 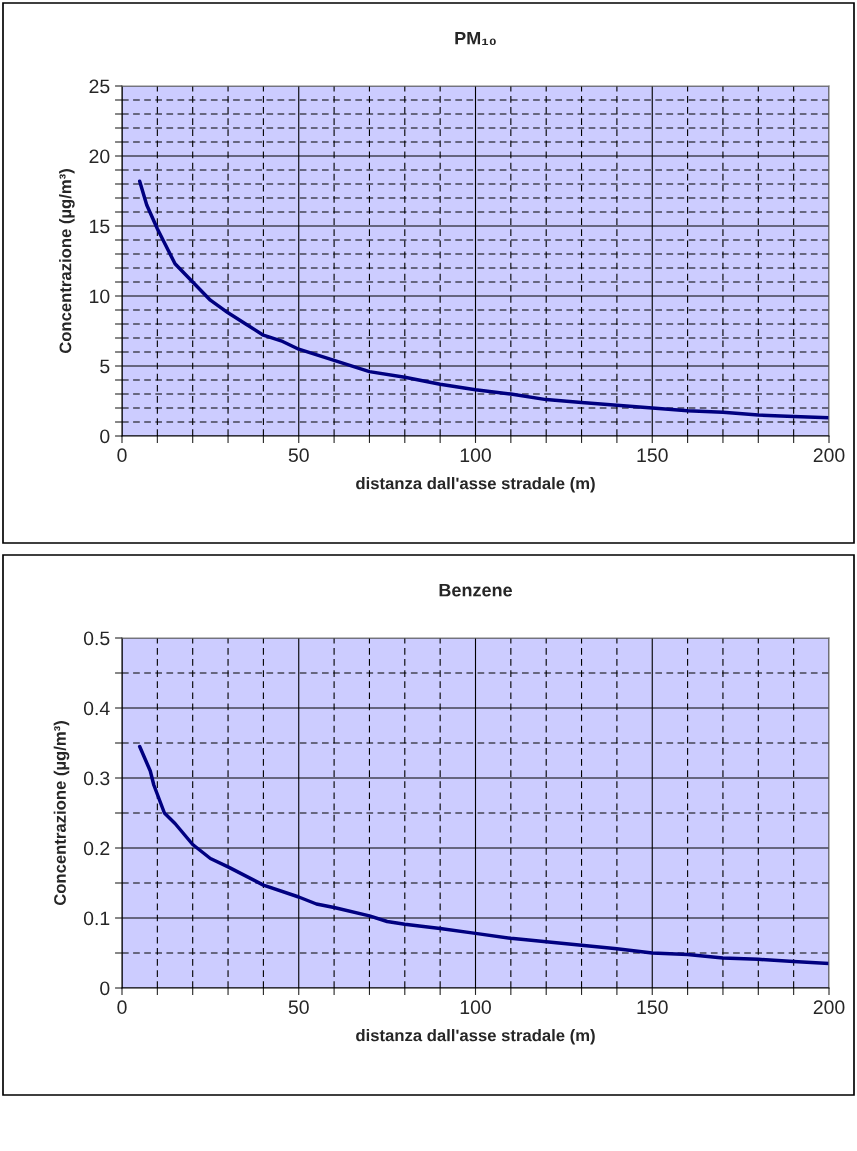 I want to click on y-tick-label: 0.4, so click(x=96, y=708).